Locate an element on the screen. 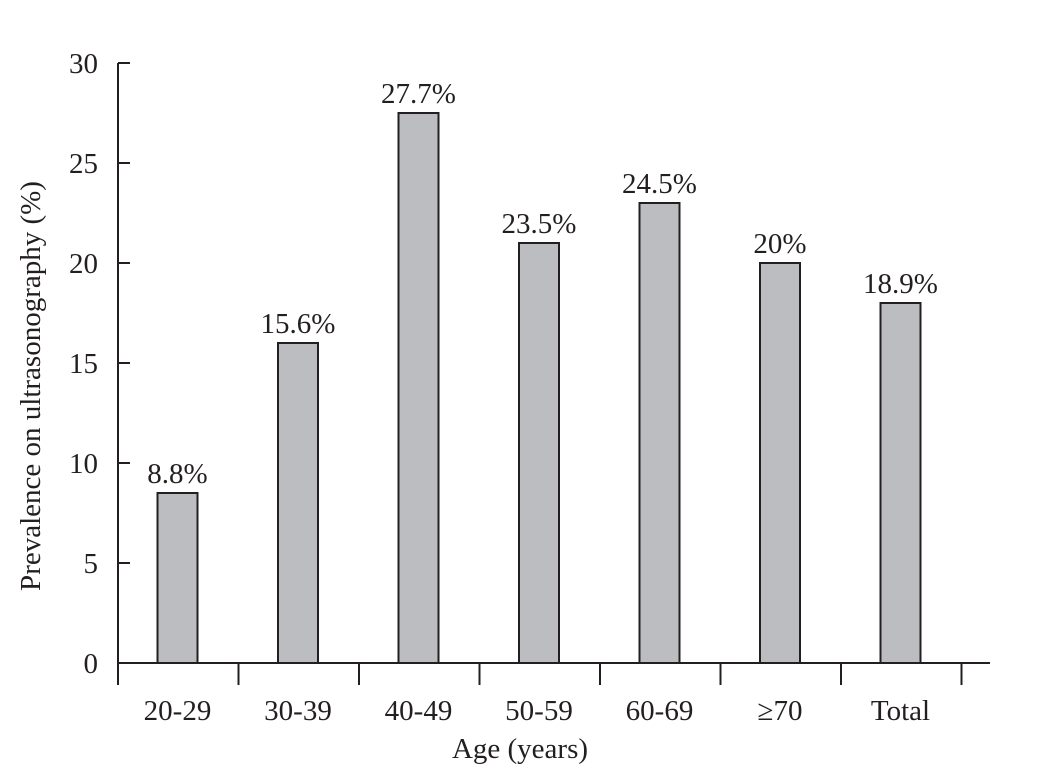 The image size is (1040, 784). data-label: 15.6% is located at coordinates (298, 324).